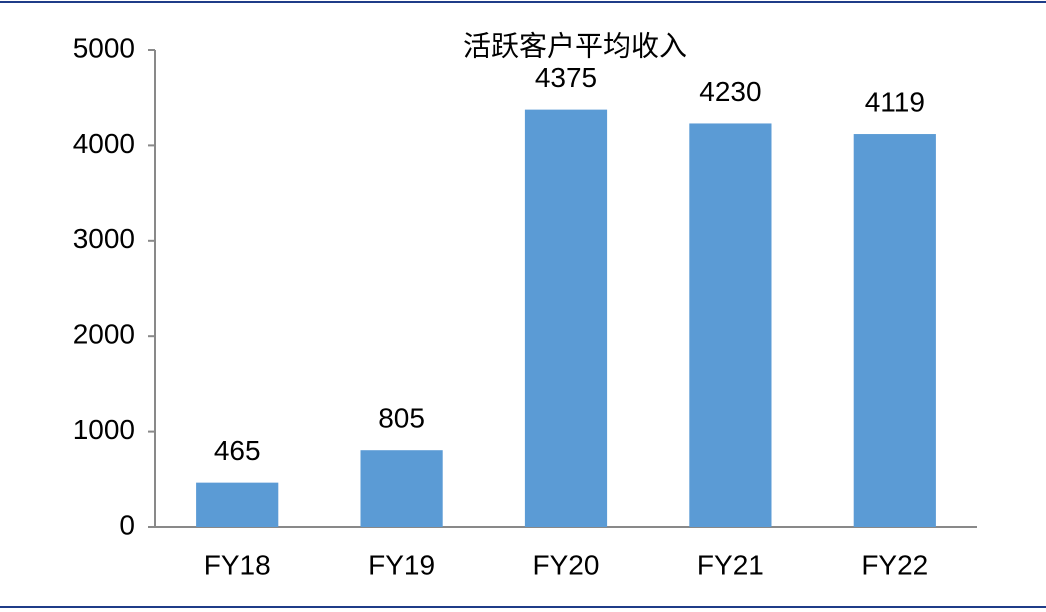  Describe the element at coordinates (127, 524) in the screenshot. I see `y-tick-label: 0` at that location.